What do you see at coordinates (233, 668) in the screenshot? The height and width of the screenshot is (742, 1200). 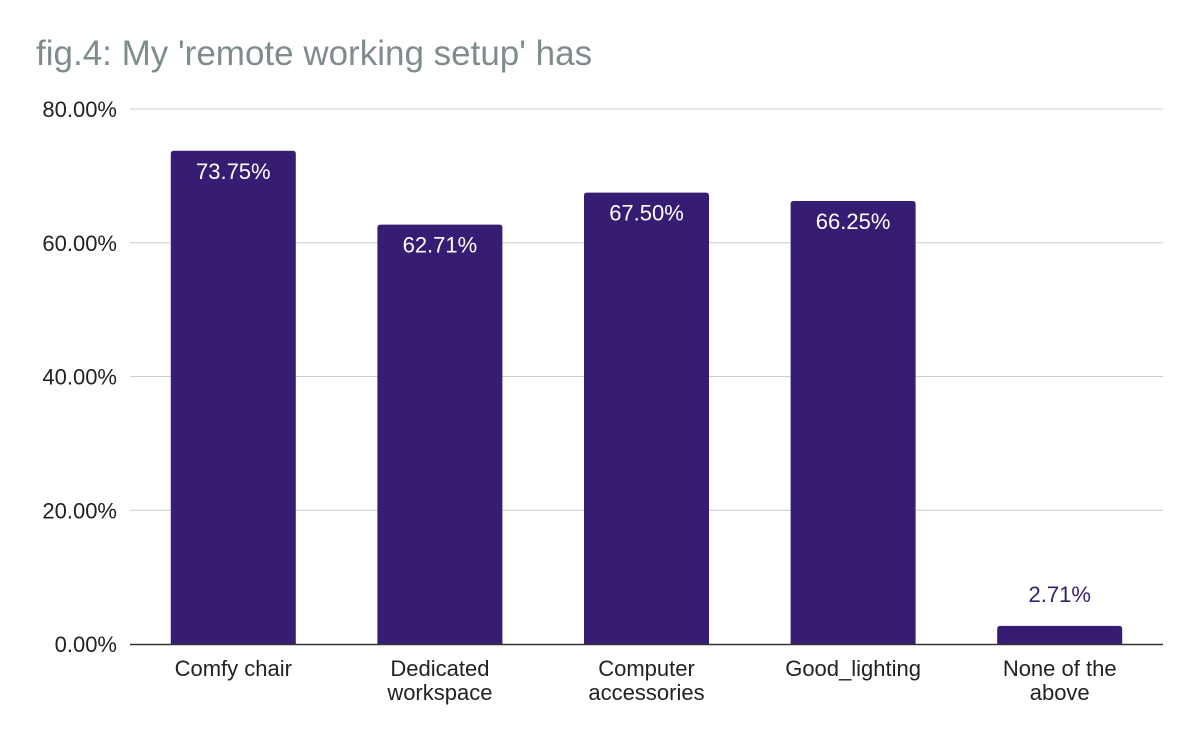 I see `x-category-label: Comfy chair` at bounding box center [233, 668].